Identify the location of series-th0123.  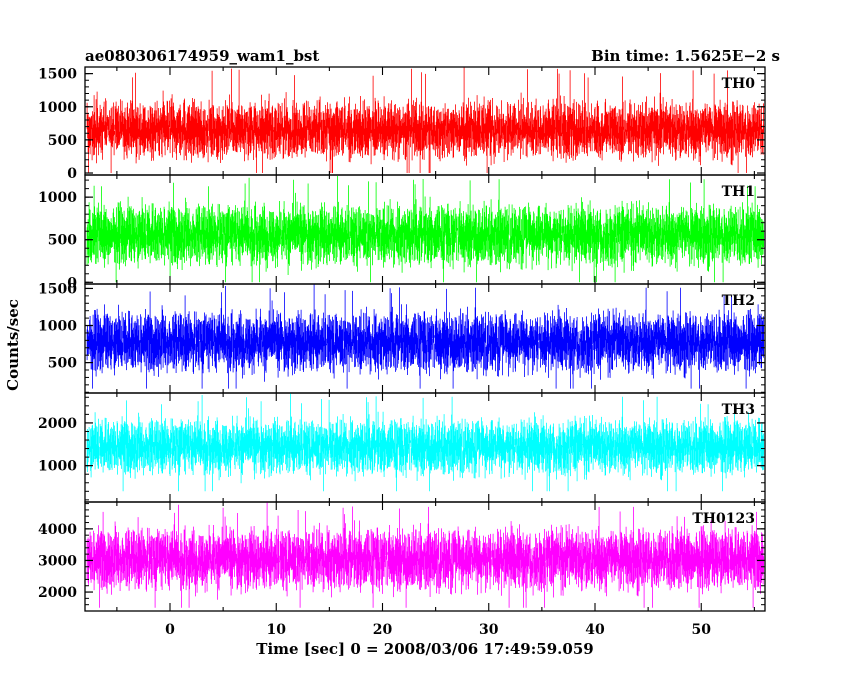
(425, 555).